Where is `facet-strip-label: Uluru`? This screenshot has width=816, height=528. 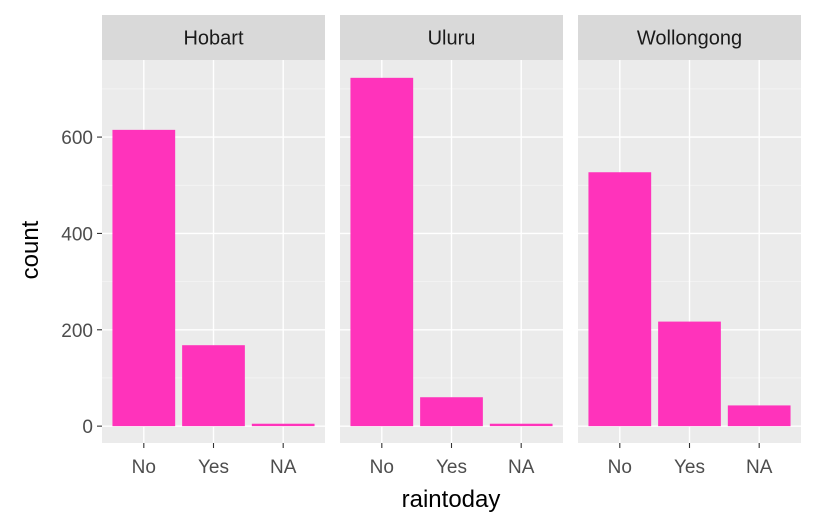
facet-strip-label: Uluru is located at coordinates (452, 39).